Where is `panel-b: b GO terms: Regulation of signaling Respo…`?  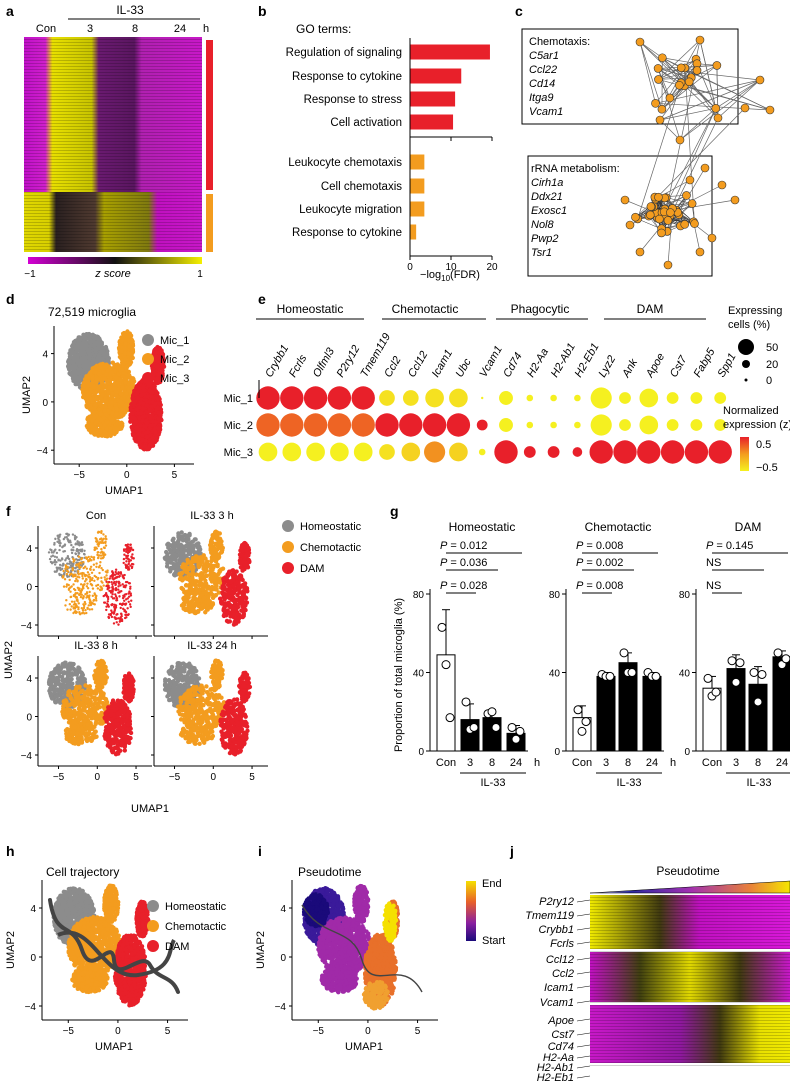 panel-b: b GO terms: Regulation of signaling Respo… is located at coordinates (378, 143).